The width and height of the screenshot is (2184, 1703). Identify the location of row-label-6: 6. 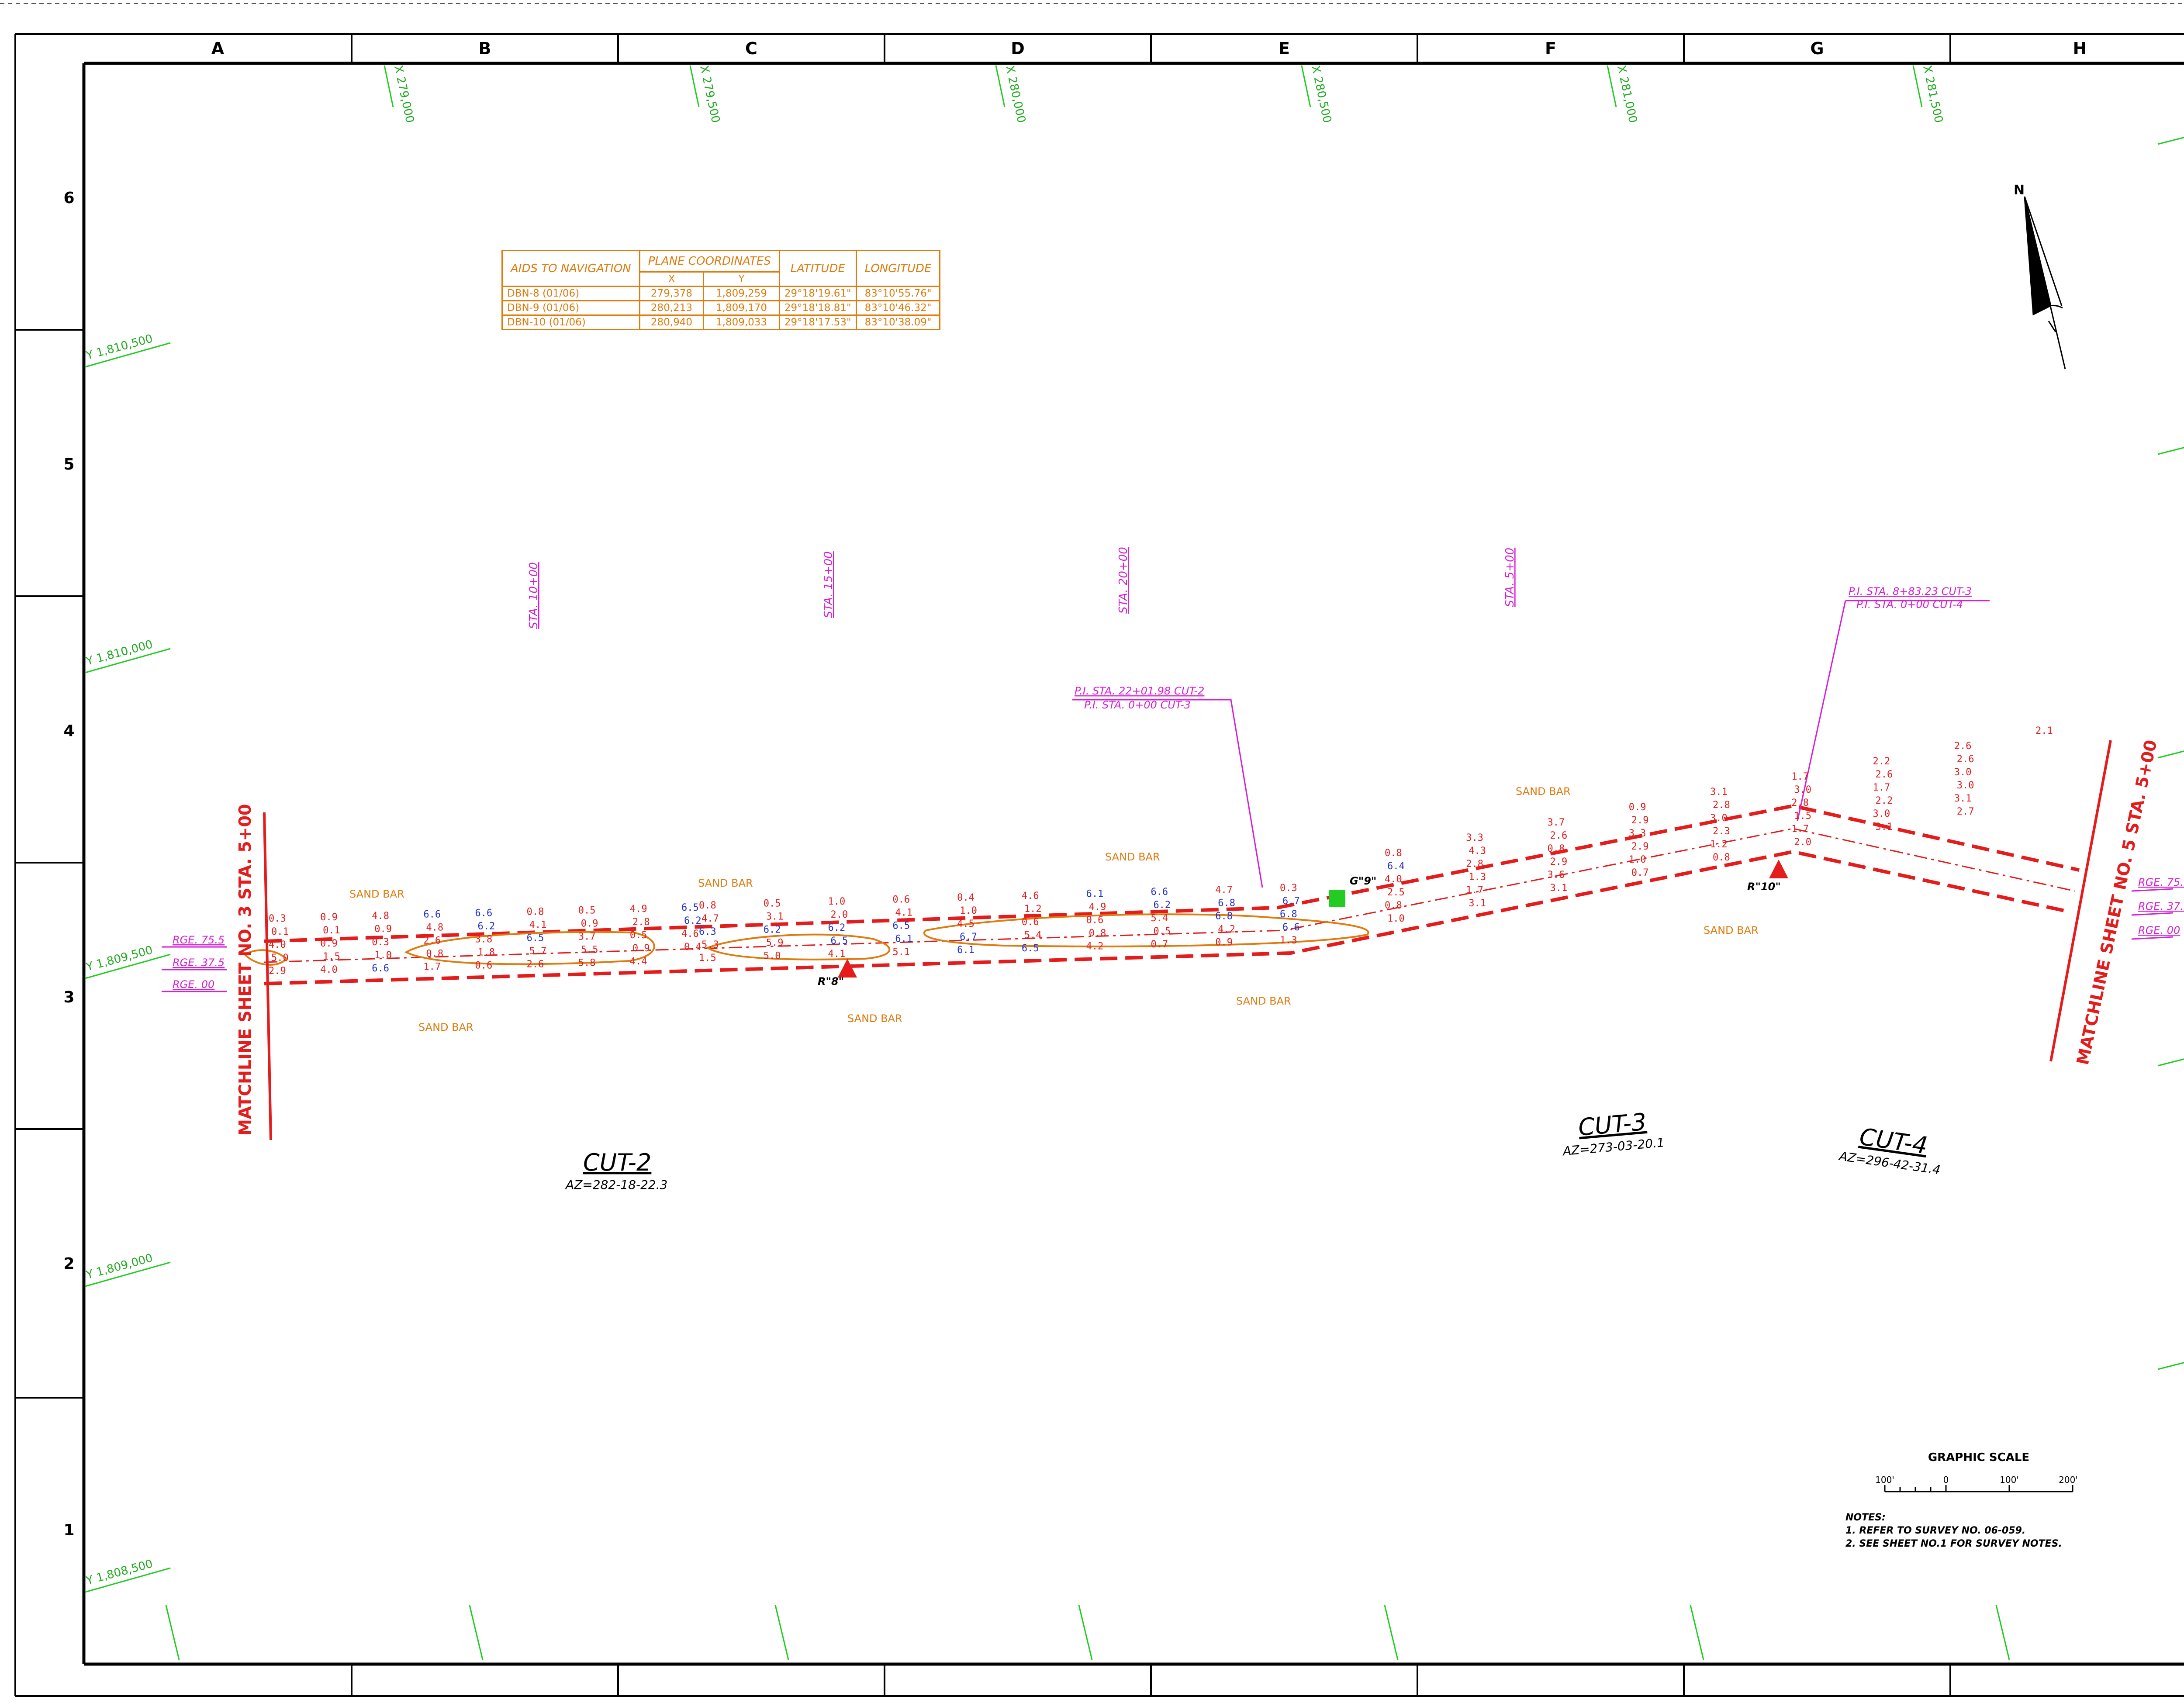
(68, 198).